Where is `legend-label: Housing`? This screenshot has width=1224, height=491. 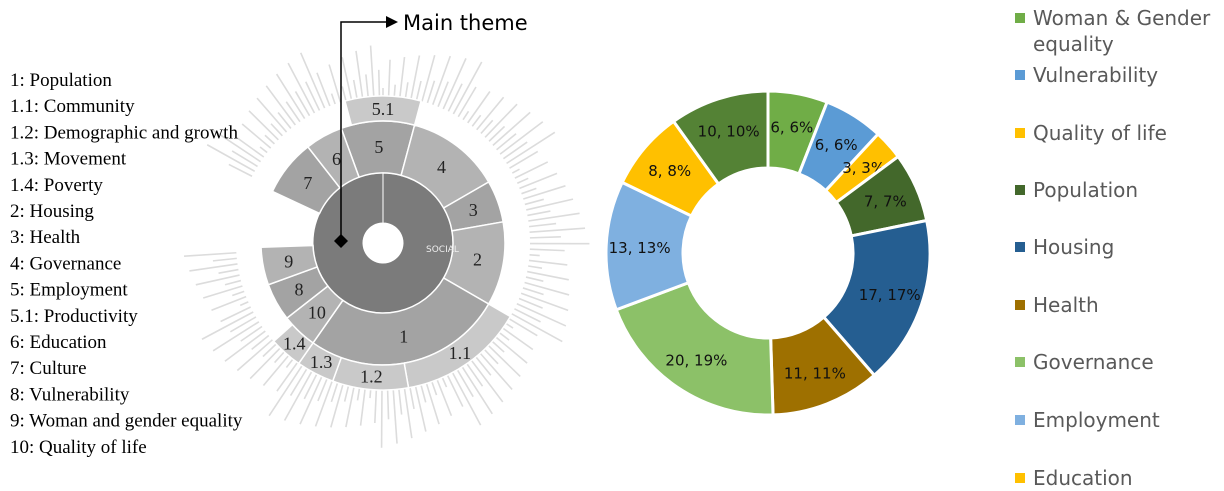 legend-label: Housing is located at coordinates (1124, 247).